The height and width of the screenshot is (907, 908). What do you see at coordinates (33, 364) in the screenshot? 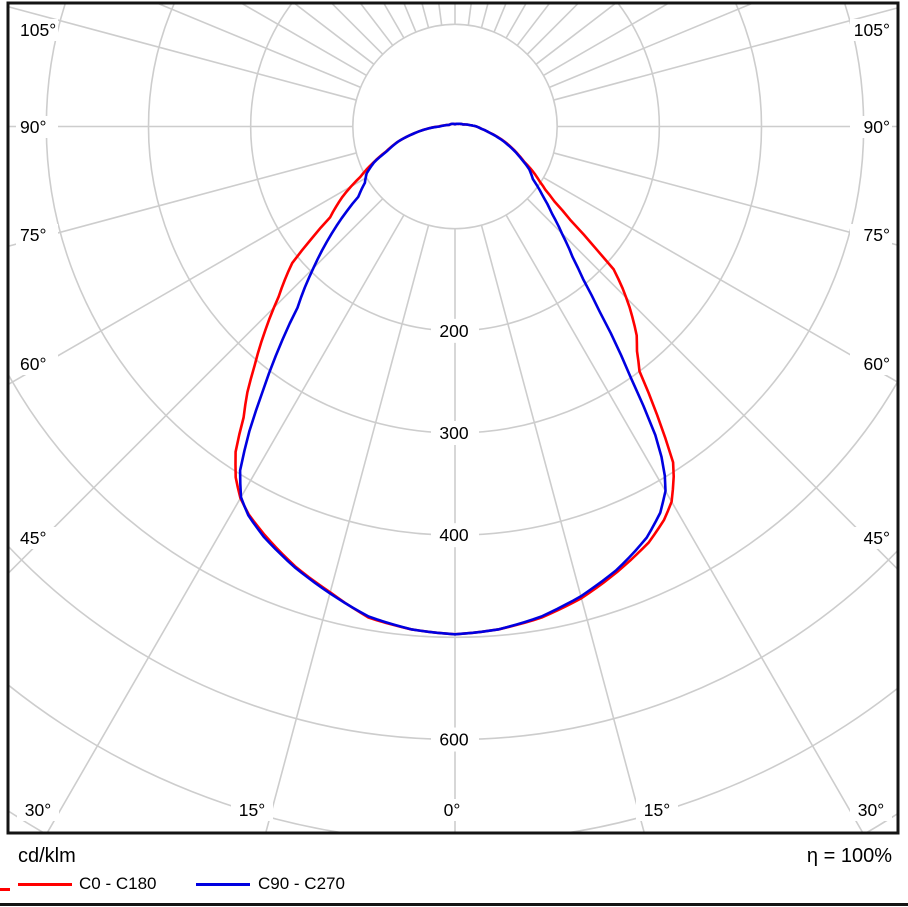
I see `angle-label-left: 60°` at bounding box center [33, 364].